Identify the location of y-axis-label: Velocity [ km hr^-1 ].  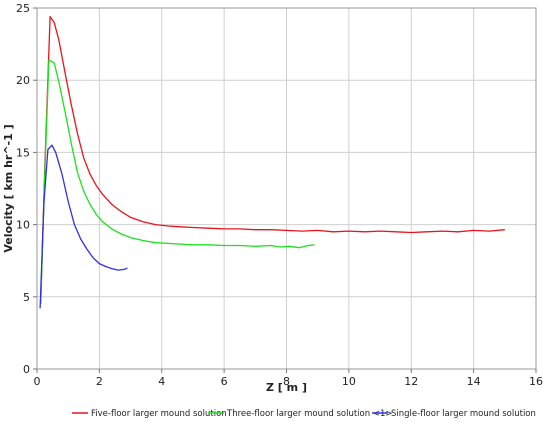
(8, 188).